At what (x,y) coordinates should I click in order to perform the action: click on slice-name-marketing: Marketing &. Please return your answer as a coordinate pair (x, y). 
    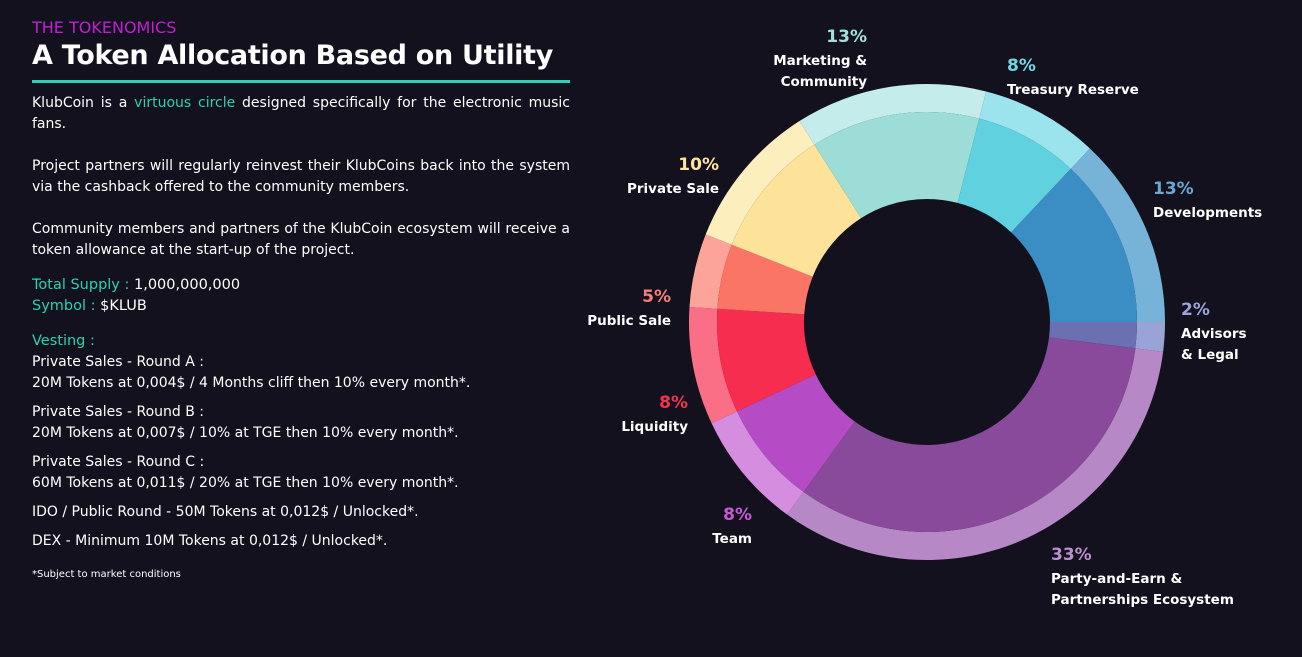
    Looking at the image, I should click on (820, 61).